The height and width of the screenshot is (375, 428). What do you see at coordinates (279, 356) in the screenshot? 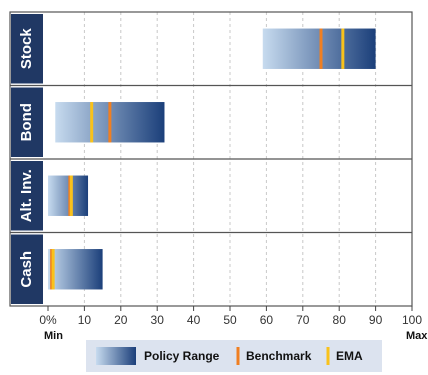
I see `legend-label-benchmark: Benchmark` at bounding box center [279, 356].